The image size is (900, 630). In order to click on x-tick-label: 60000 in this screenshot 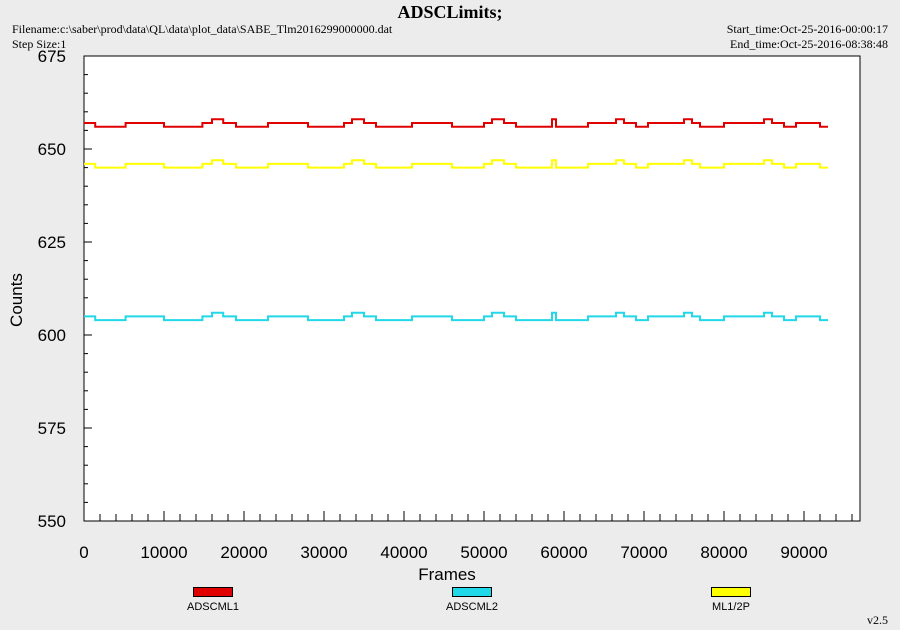, I will do `click(563, 552)`.